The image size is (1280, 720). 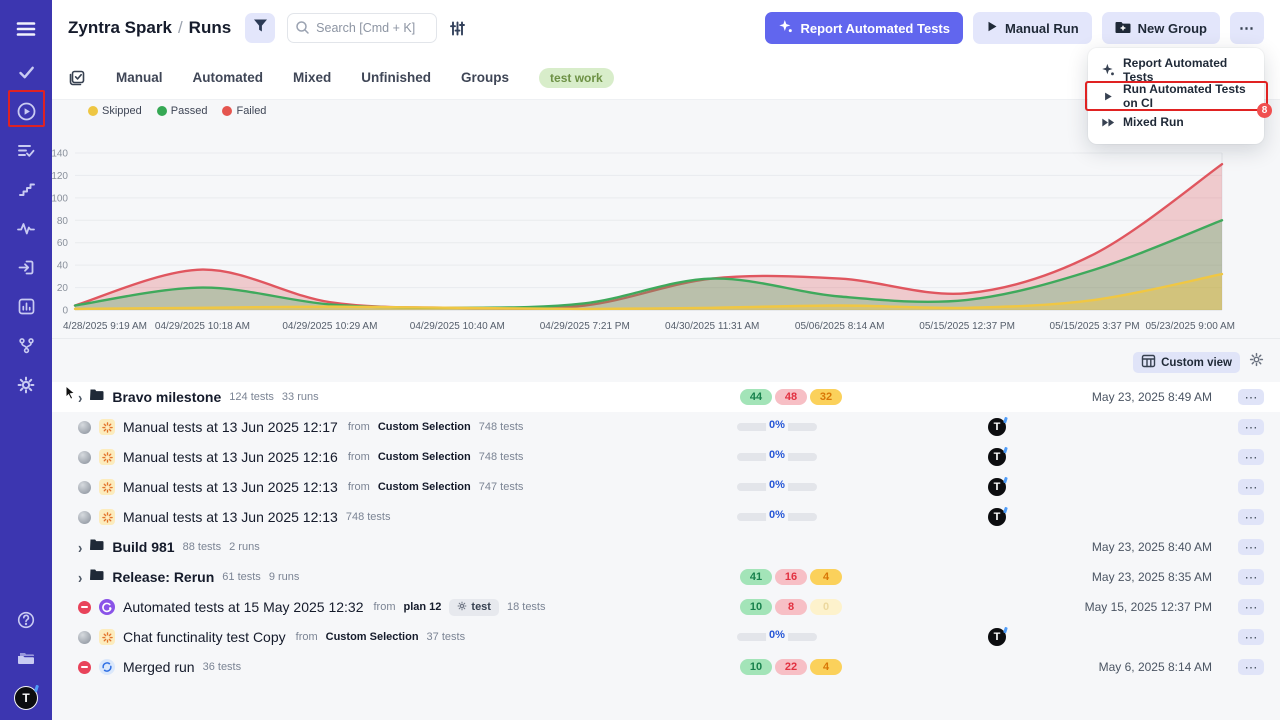 What do you see at coordinates (1107, 122) in the screenshot?
I see `double-play-icon` at bounding box center [1107, 122].